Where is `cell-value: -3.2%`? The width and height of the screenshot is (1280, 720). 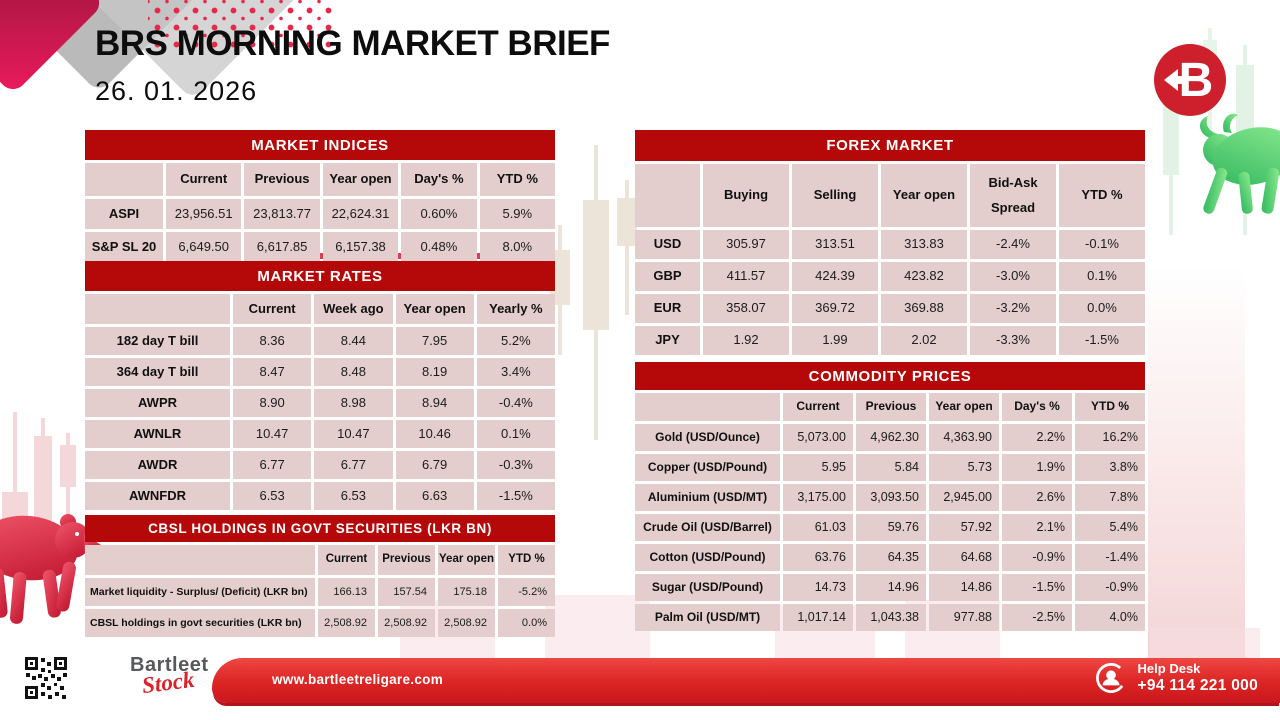
cell-value: -3.2% is located at coordinates (1013, 308).